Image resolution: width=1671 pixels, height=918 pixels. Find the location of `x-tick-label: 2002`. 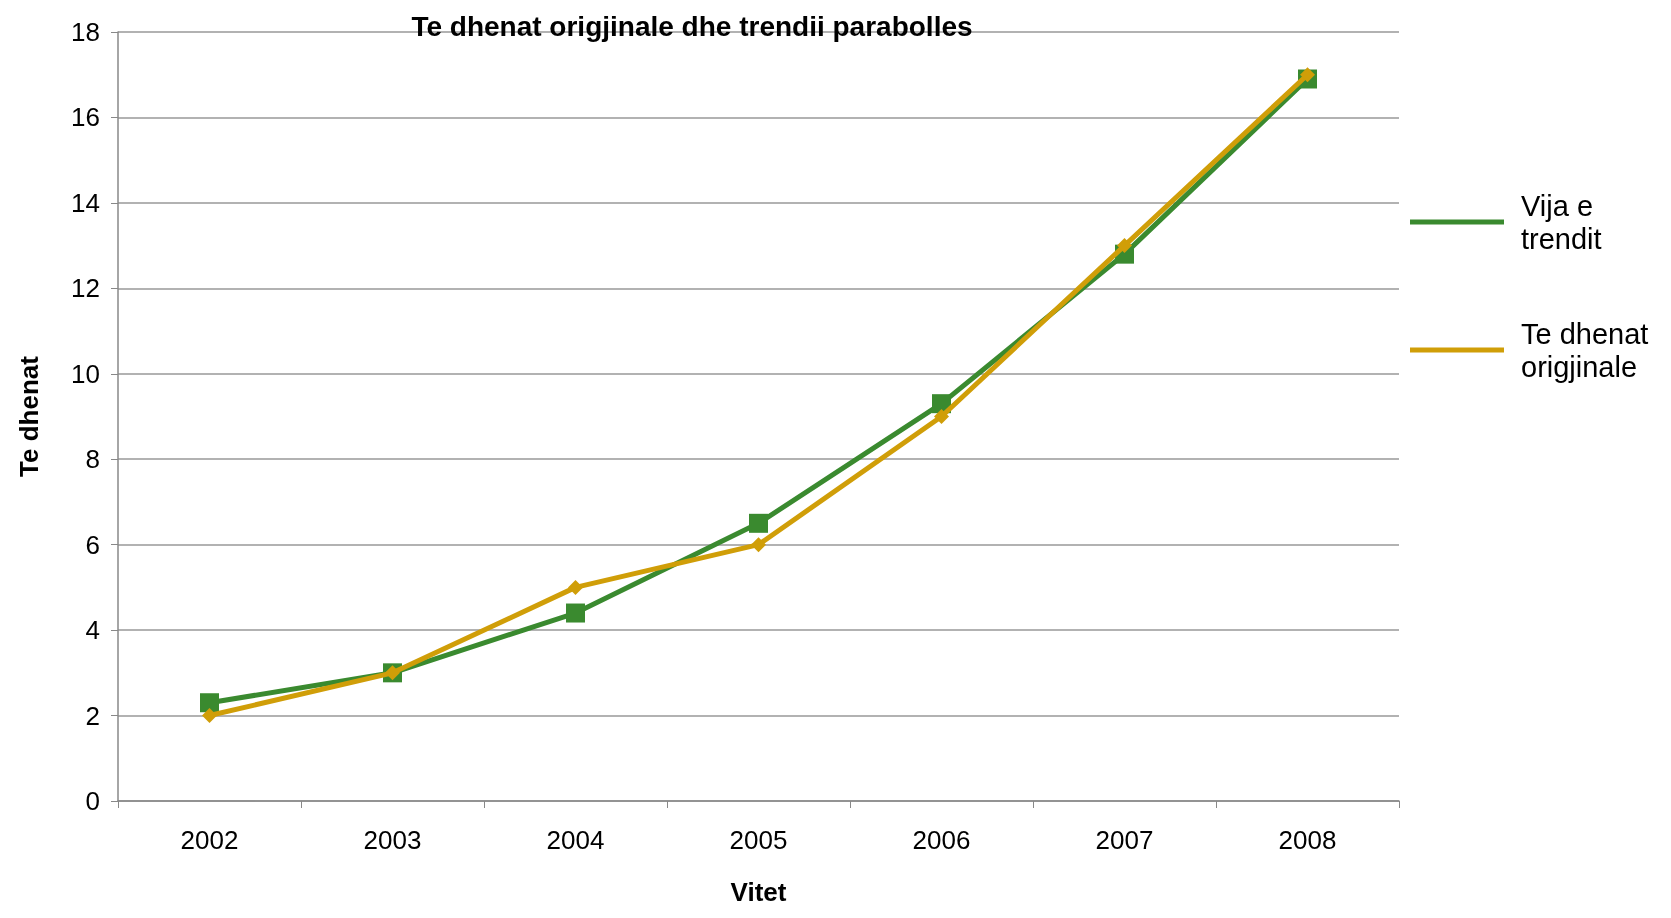

x-tick-label: 2002 is located at coordinates (209, 840).